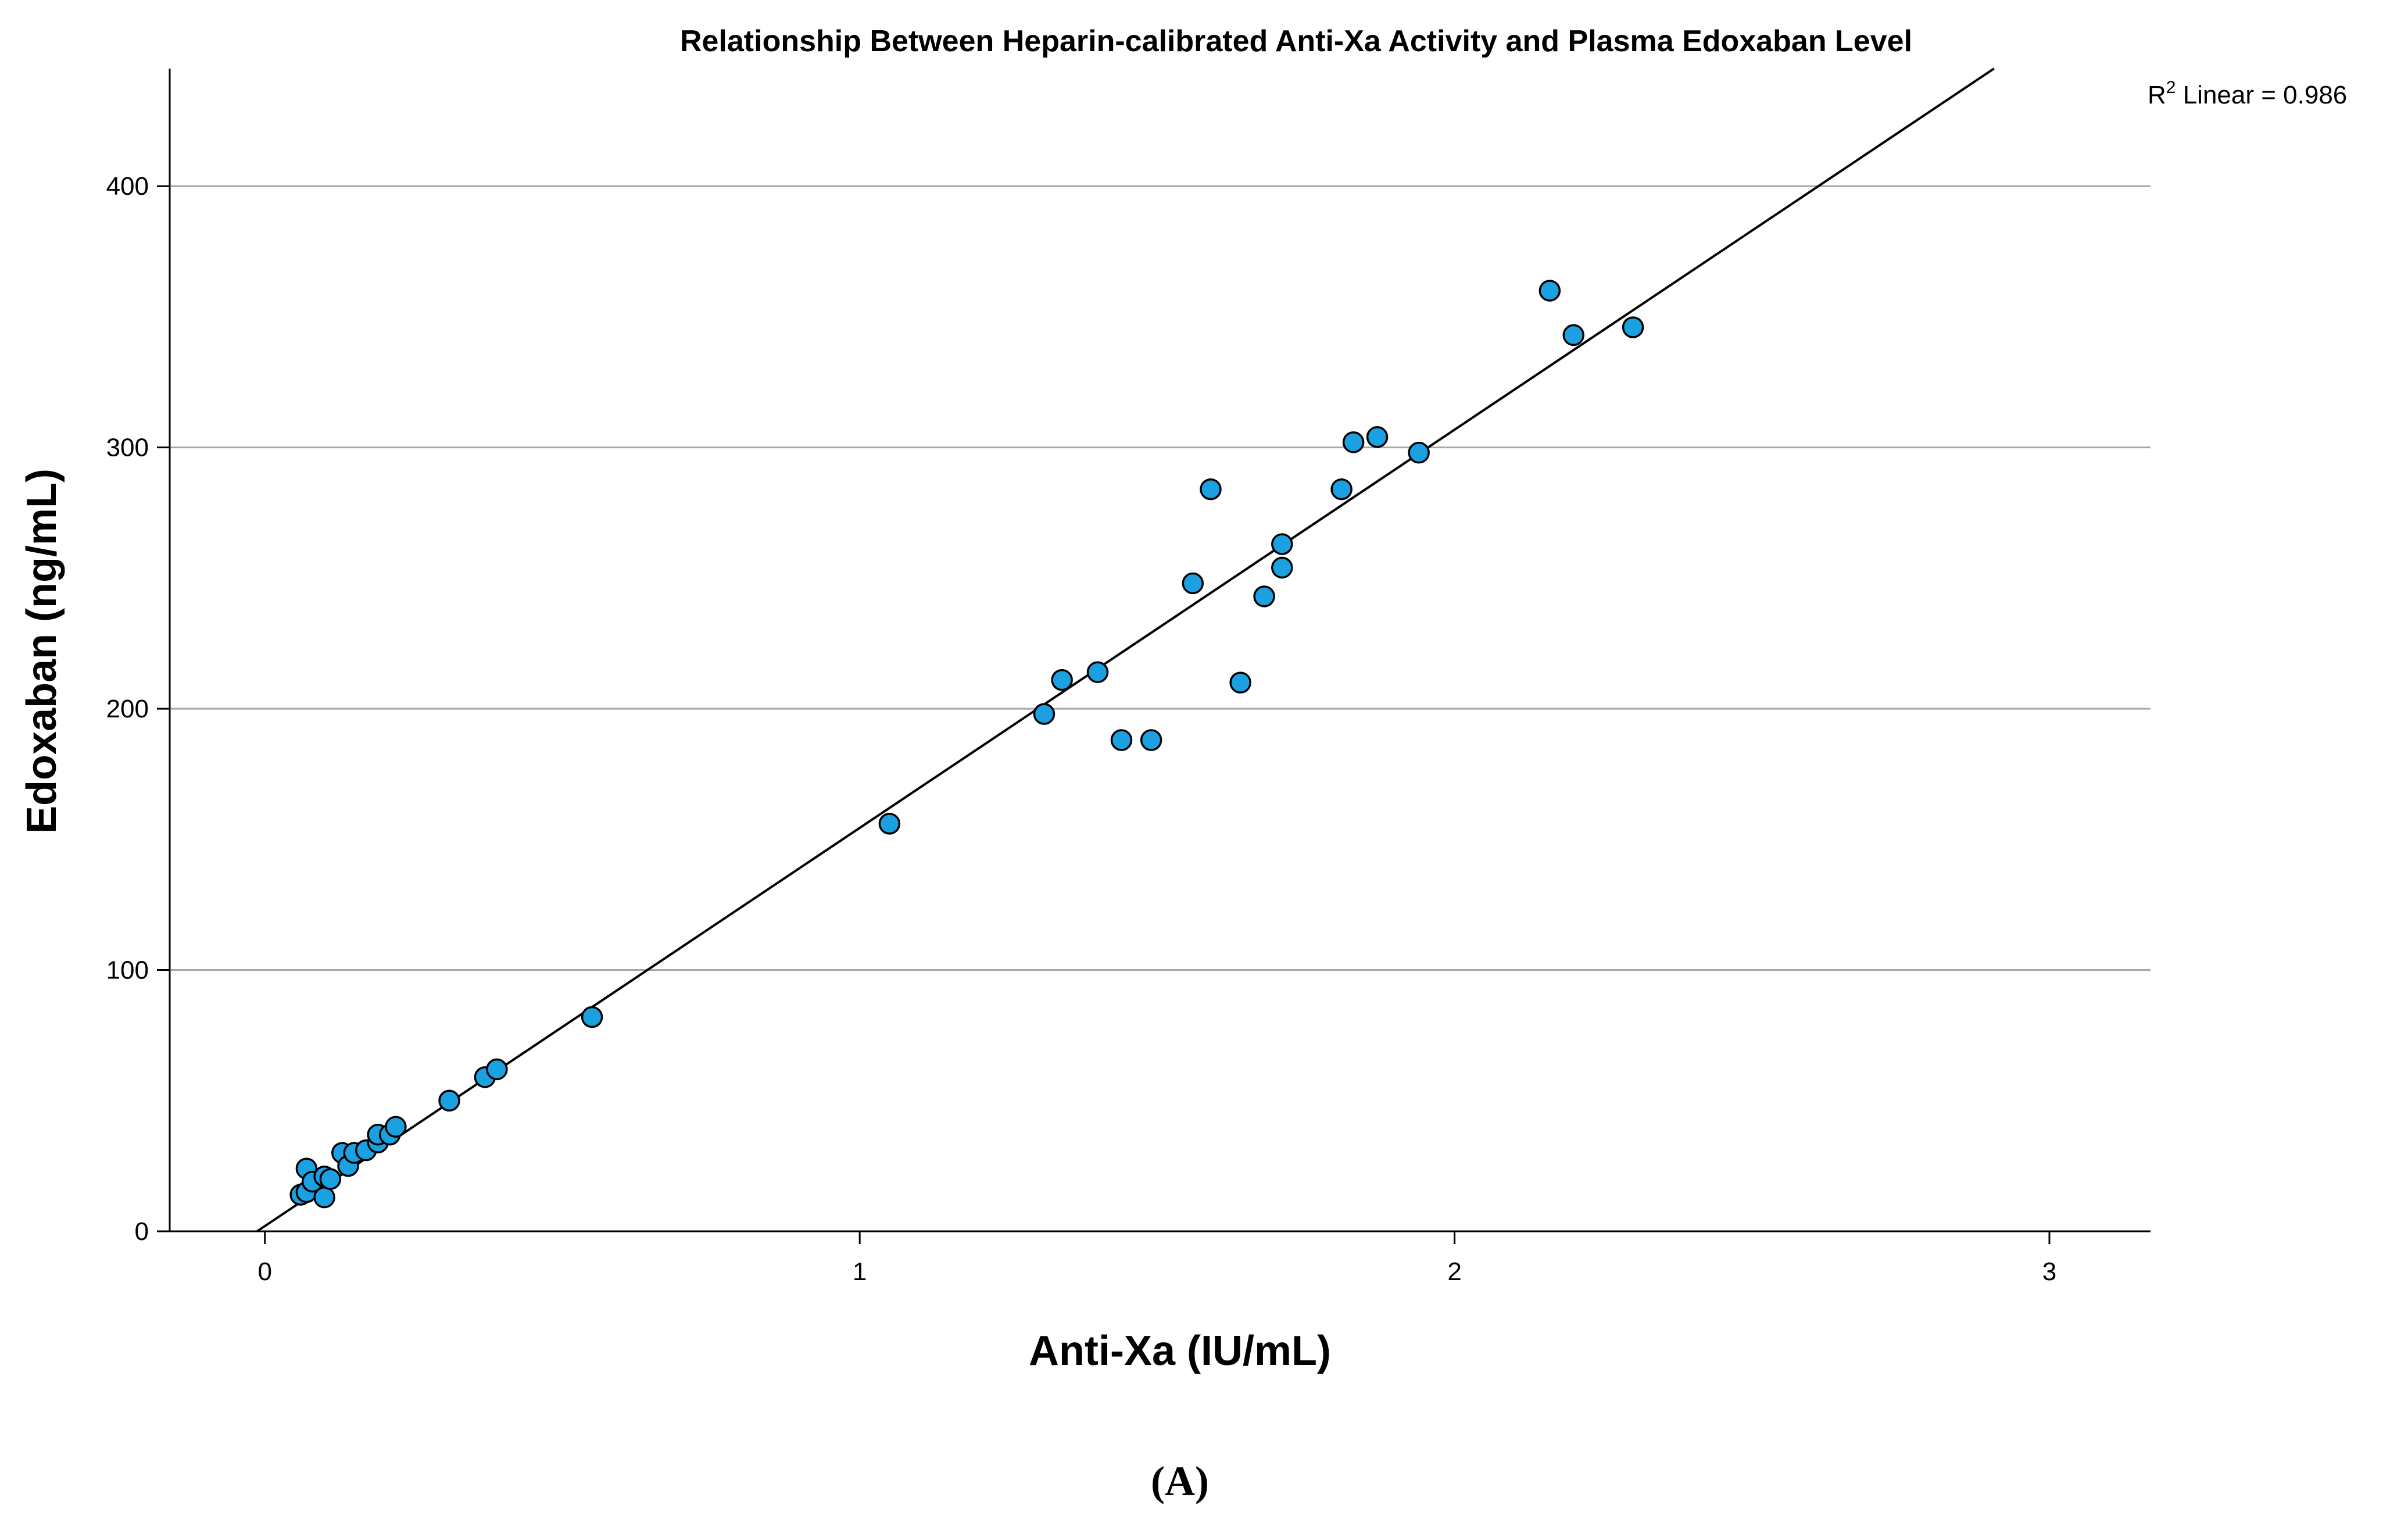 This screenshot has width=2408, height=1515. Describe the element at coordinates (1180, 1351) in the screenshot. I see `x-axis-label: Anti-Xa (IU/mL)` at that location.